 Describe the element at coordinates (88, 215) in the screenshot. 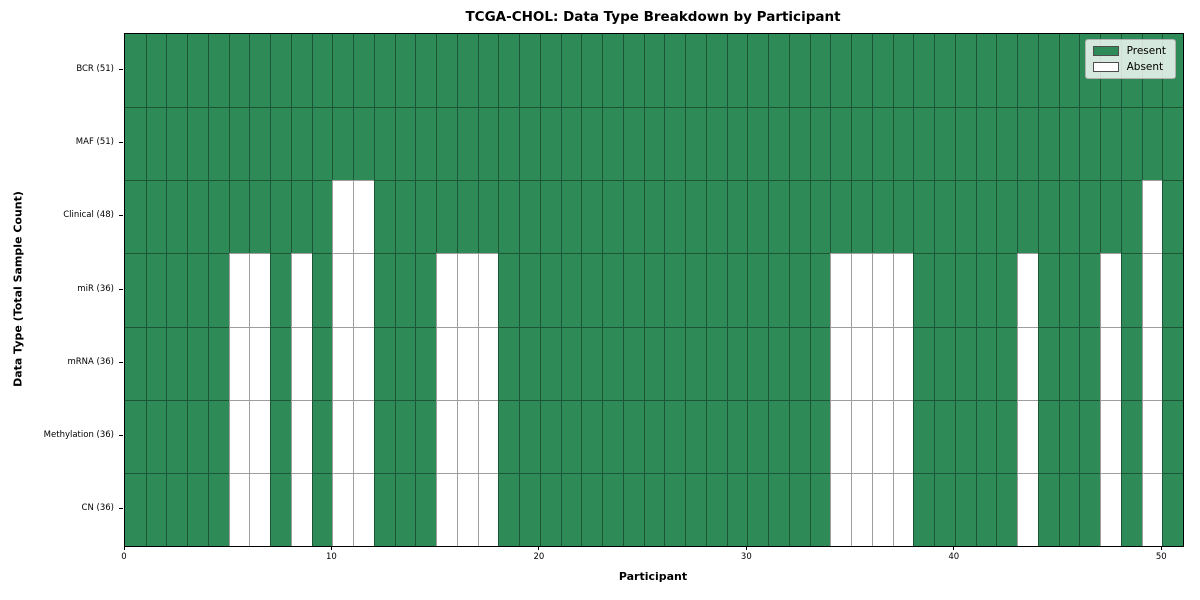

I see `y-tick-label: Clinical (48)` at that location.